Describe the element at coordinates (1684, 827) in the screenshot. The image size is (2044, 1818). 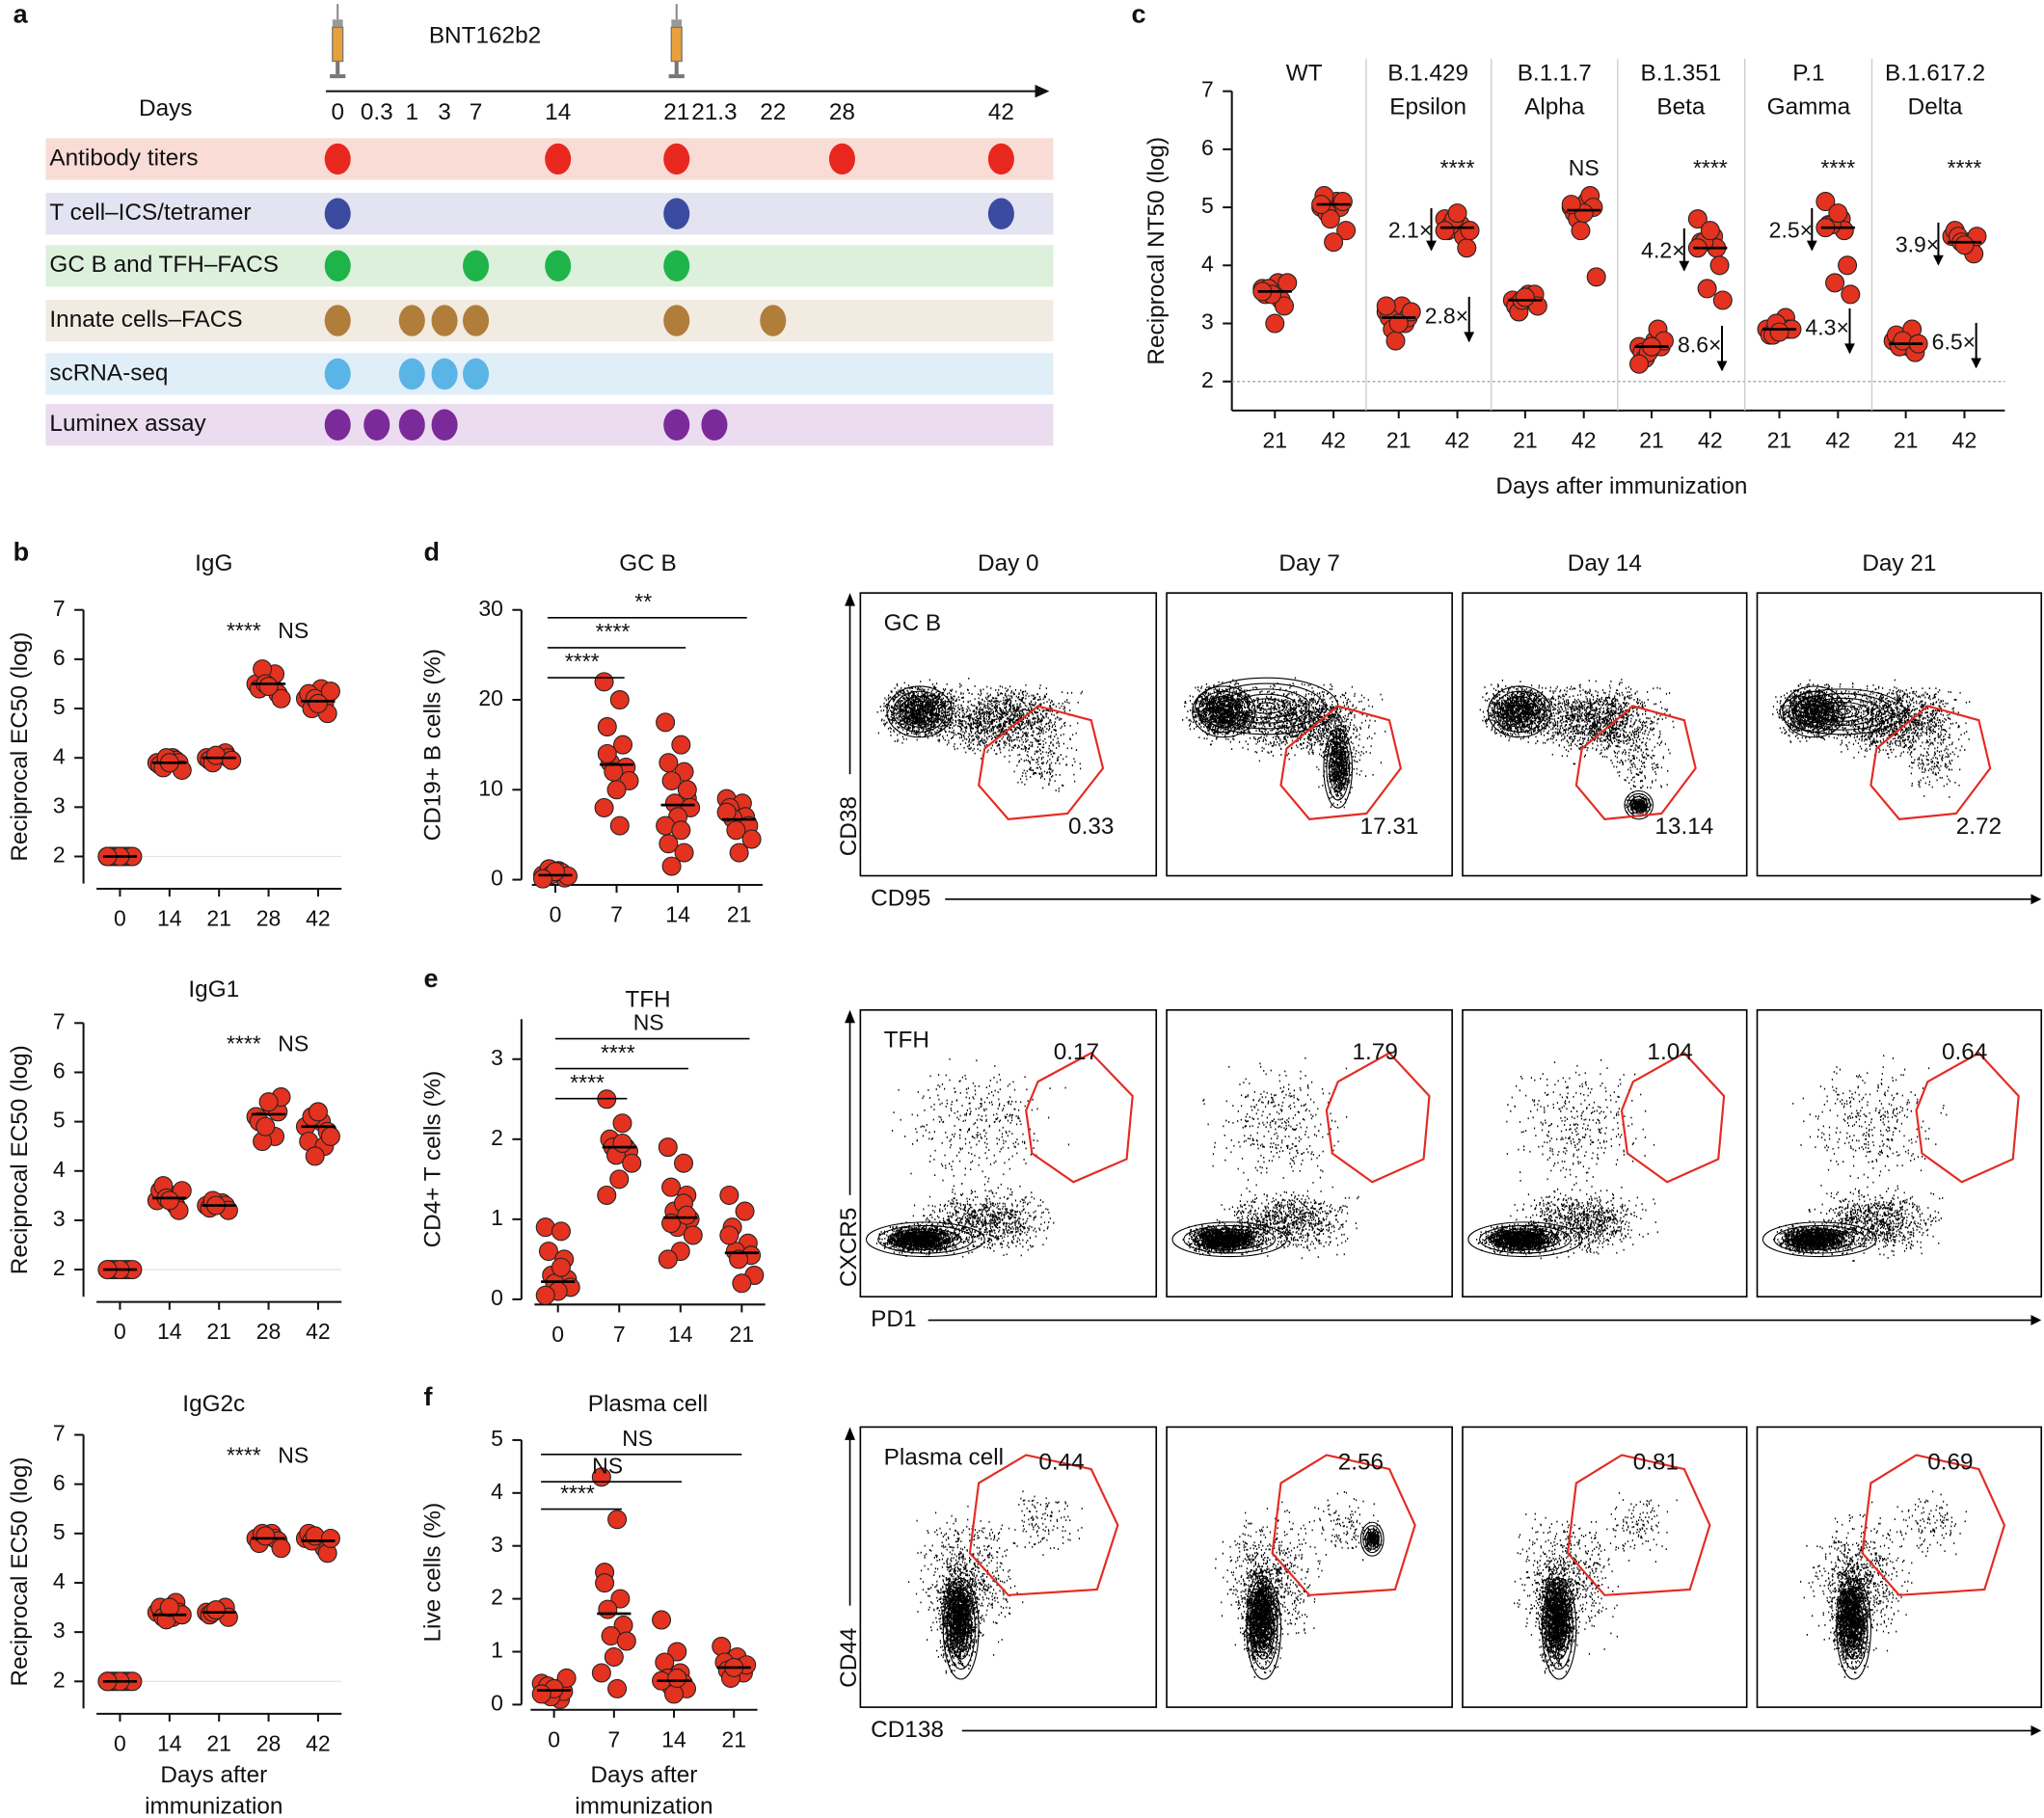
I see `gate-percentage: 13.14` at that location.